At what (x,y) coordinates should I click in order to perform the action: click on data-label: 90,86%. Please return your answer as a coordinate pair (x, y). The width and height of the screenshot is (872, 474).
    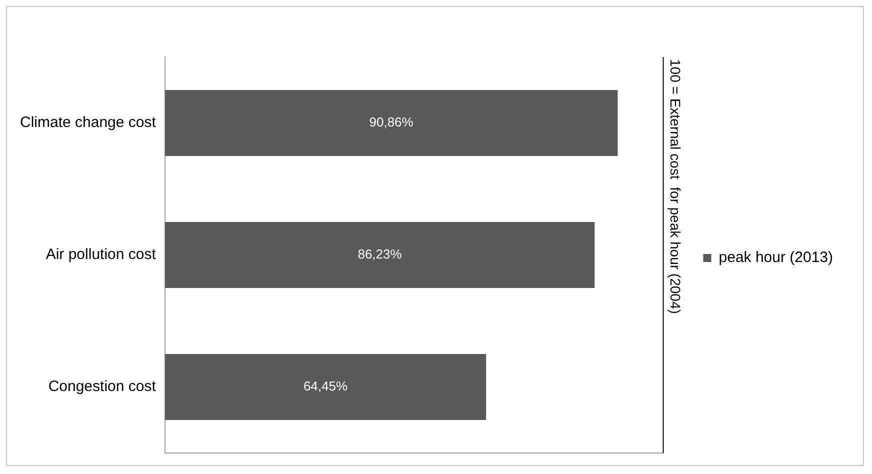
    Looking at the image, I should click on (391, 122).